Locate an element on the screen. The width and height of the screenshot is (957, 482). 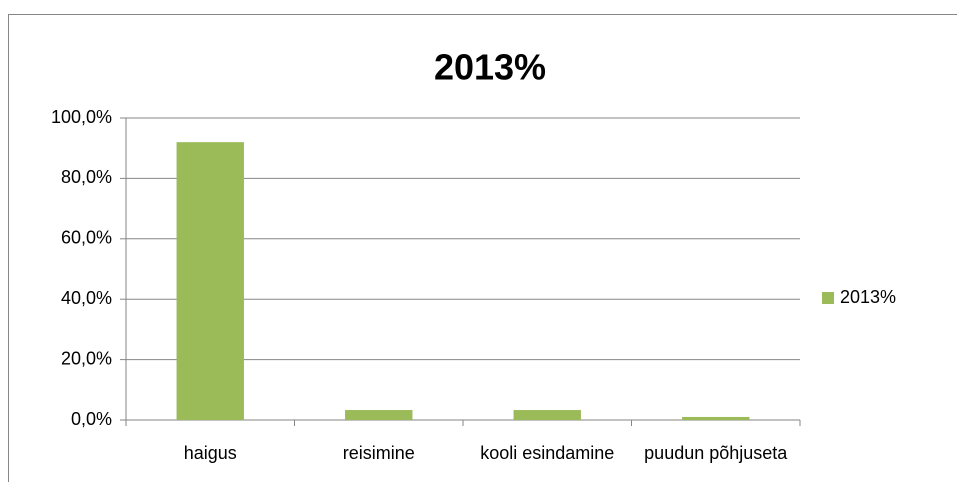
legend-label: 2013% is located at coordinates (868, 297).